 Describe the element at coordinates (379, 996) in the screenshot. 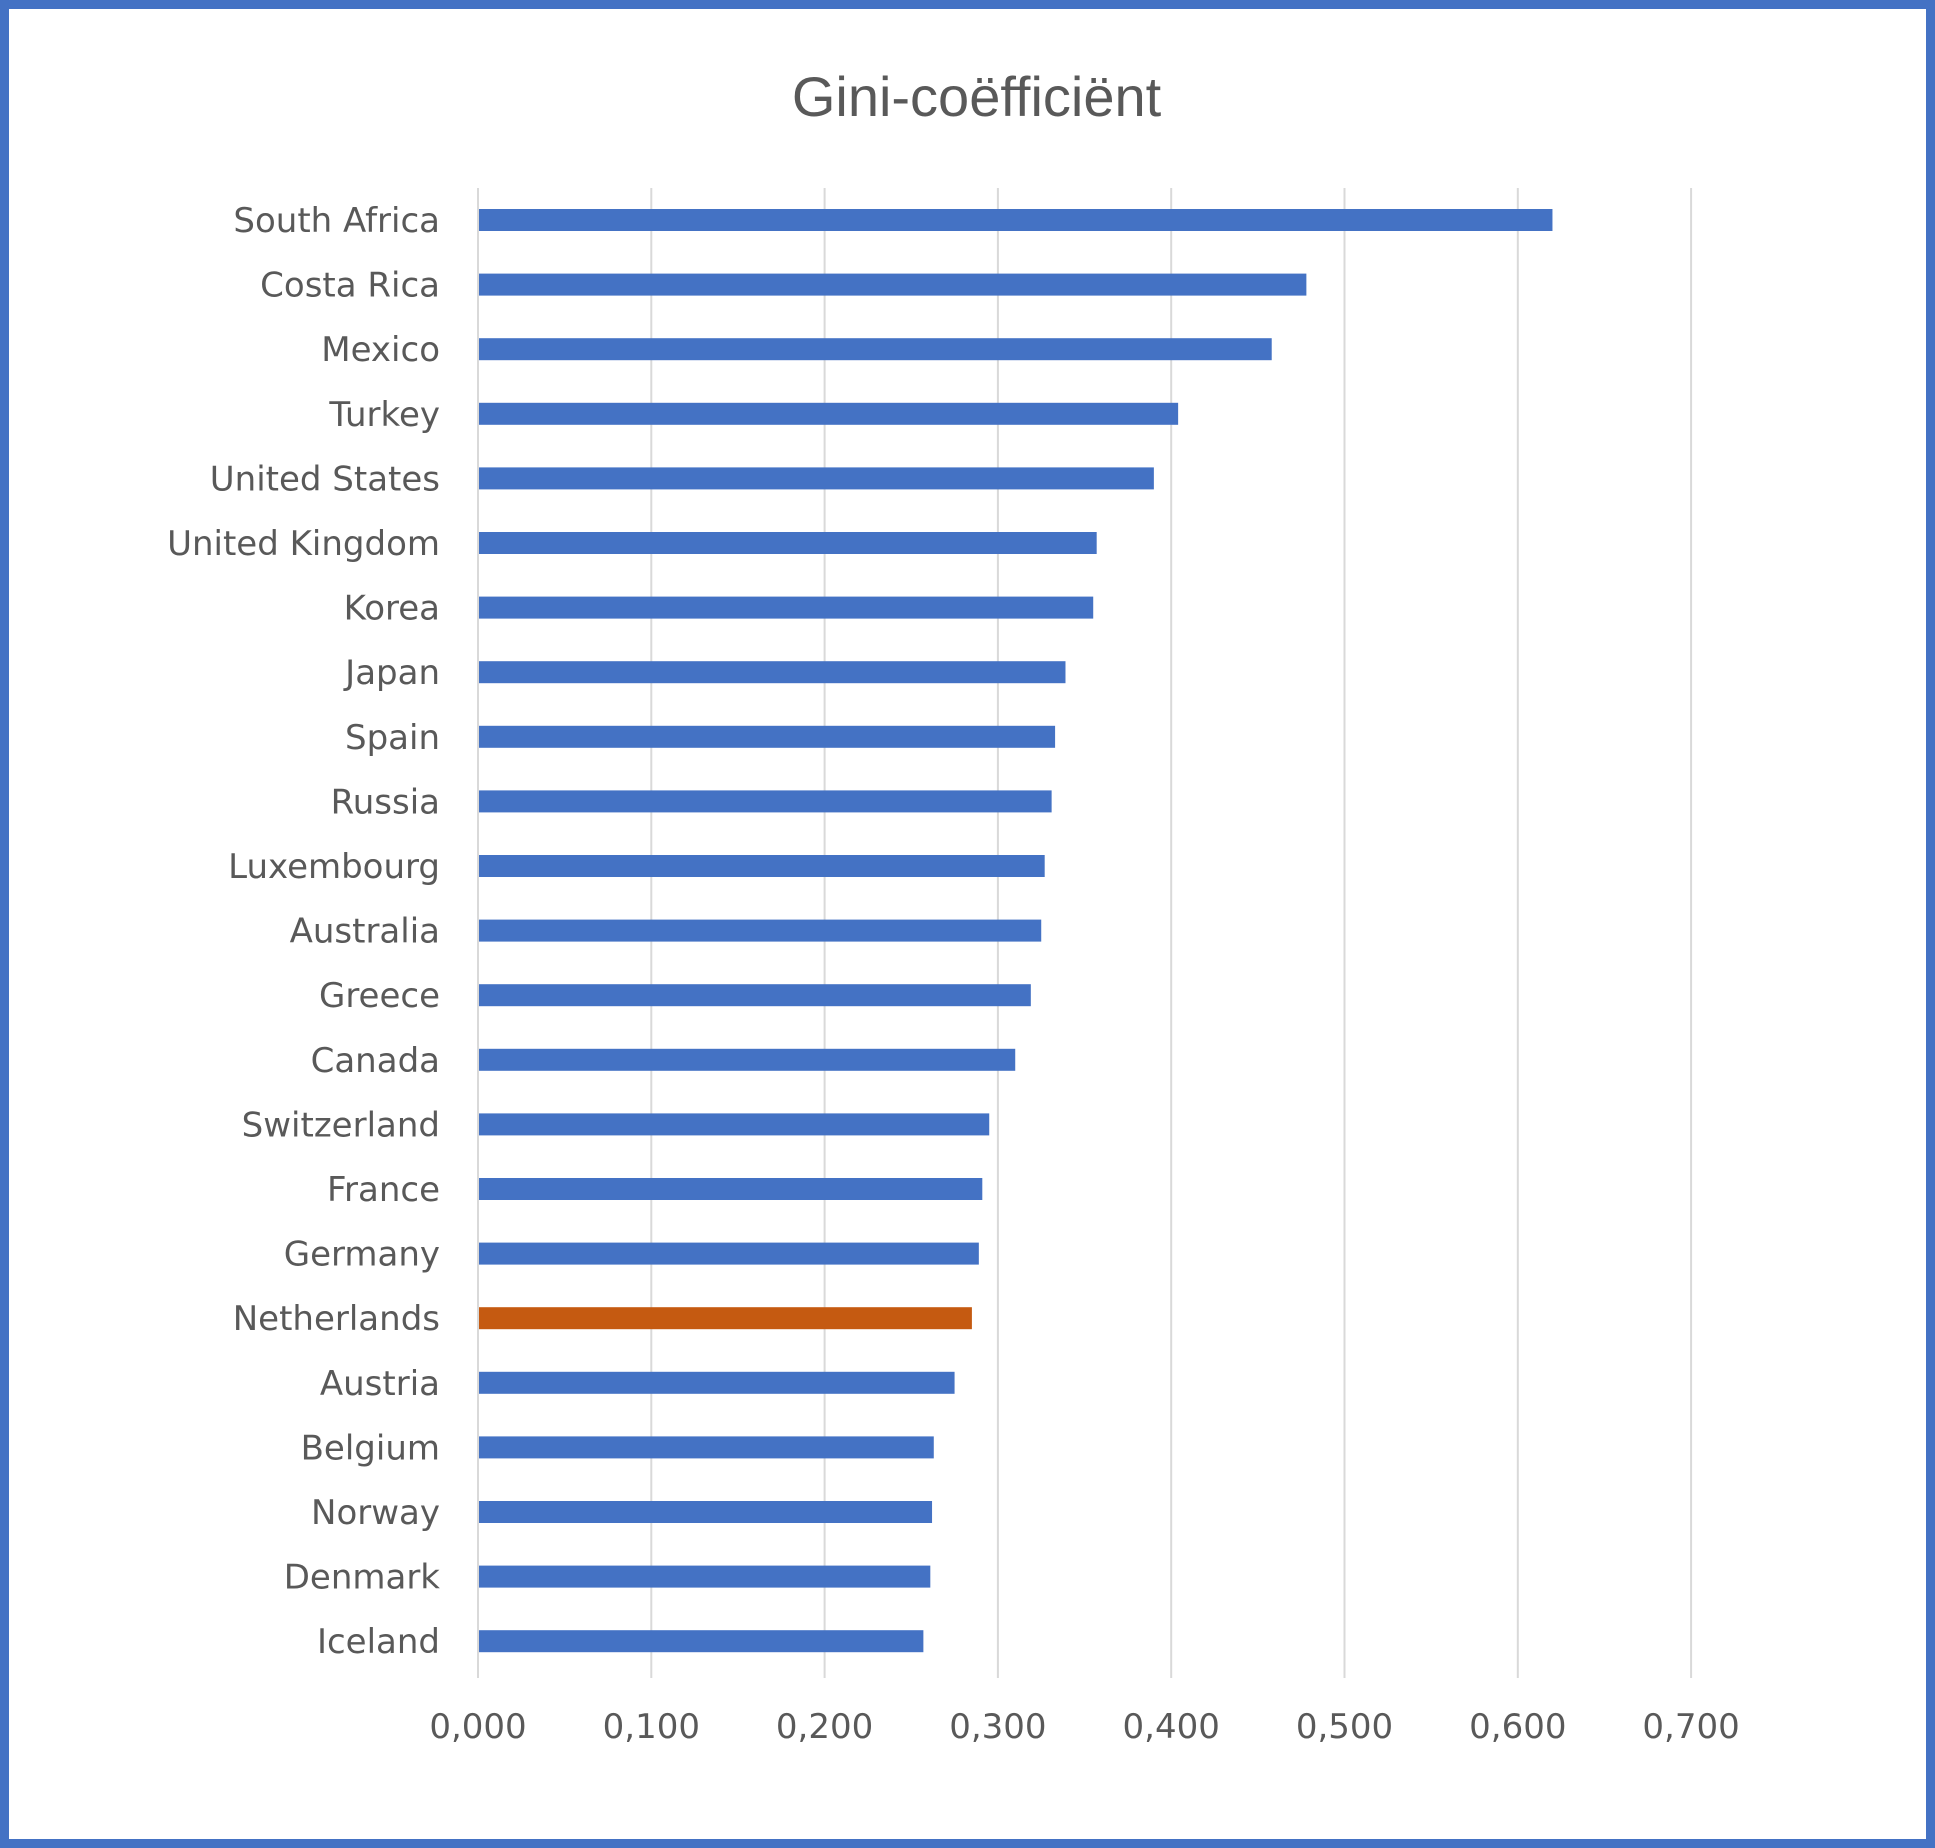

I see `category-label: Greece` at that location.